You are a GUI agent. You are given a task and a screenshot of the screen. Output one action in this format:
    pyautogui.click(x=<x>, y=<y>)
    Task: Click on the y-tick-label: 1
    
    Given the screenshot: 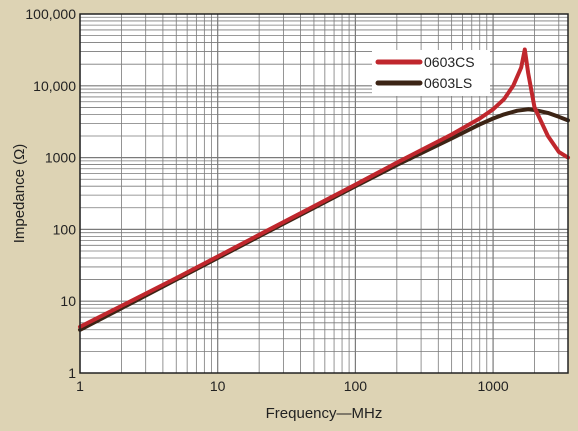 What is the action you would take?
    pyautogui.click(x=72, y=373)
    